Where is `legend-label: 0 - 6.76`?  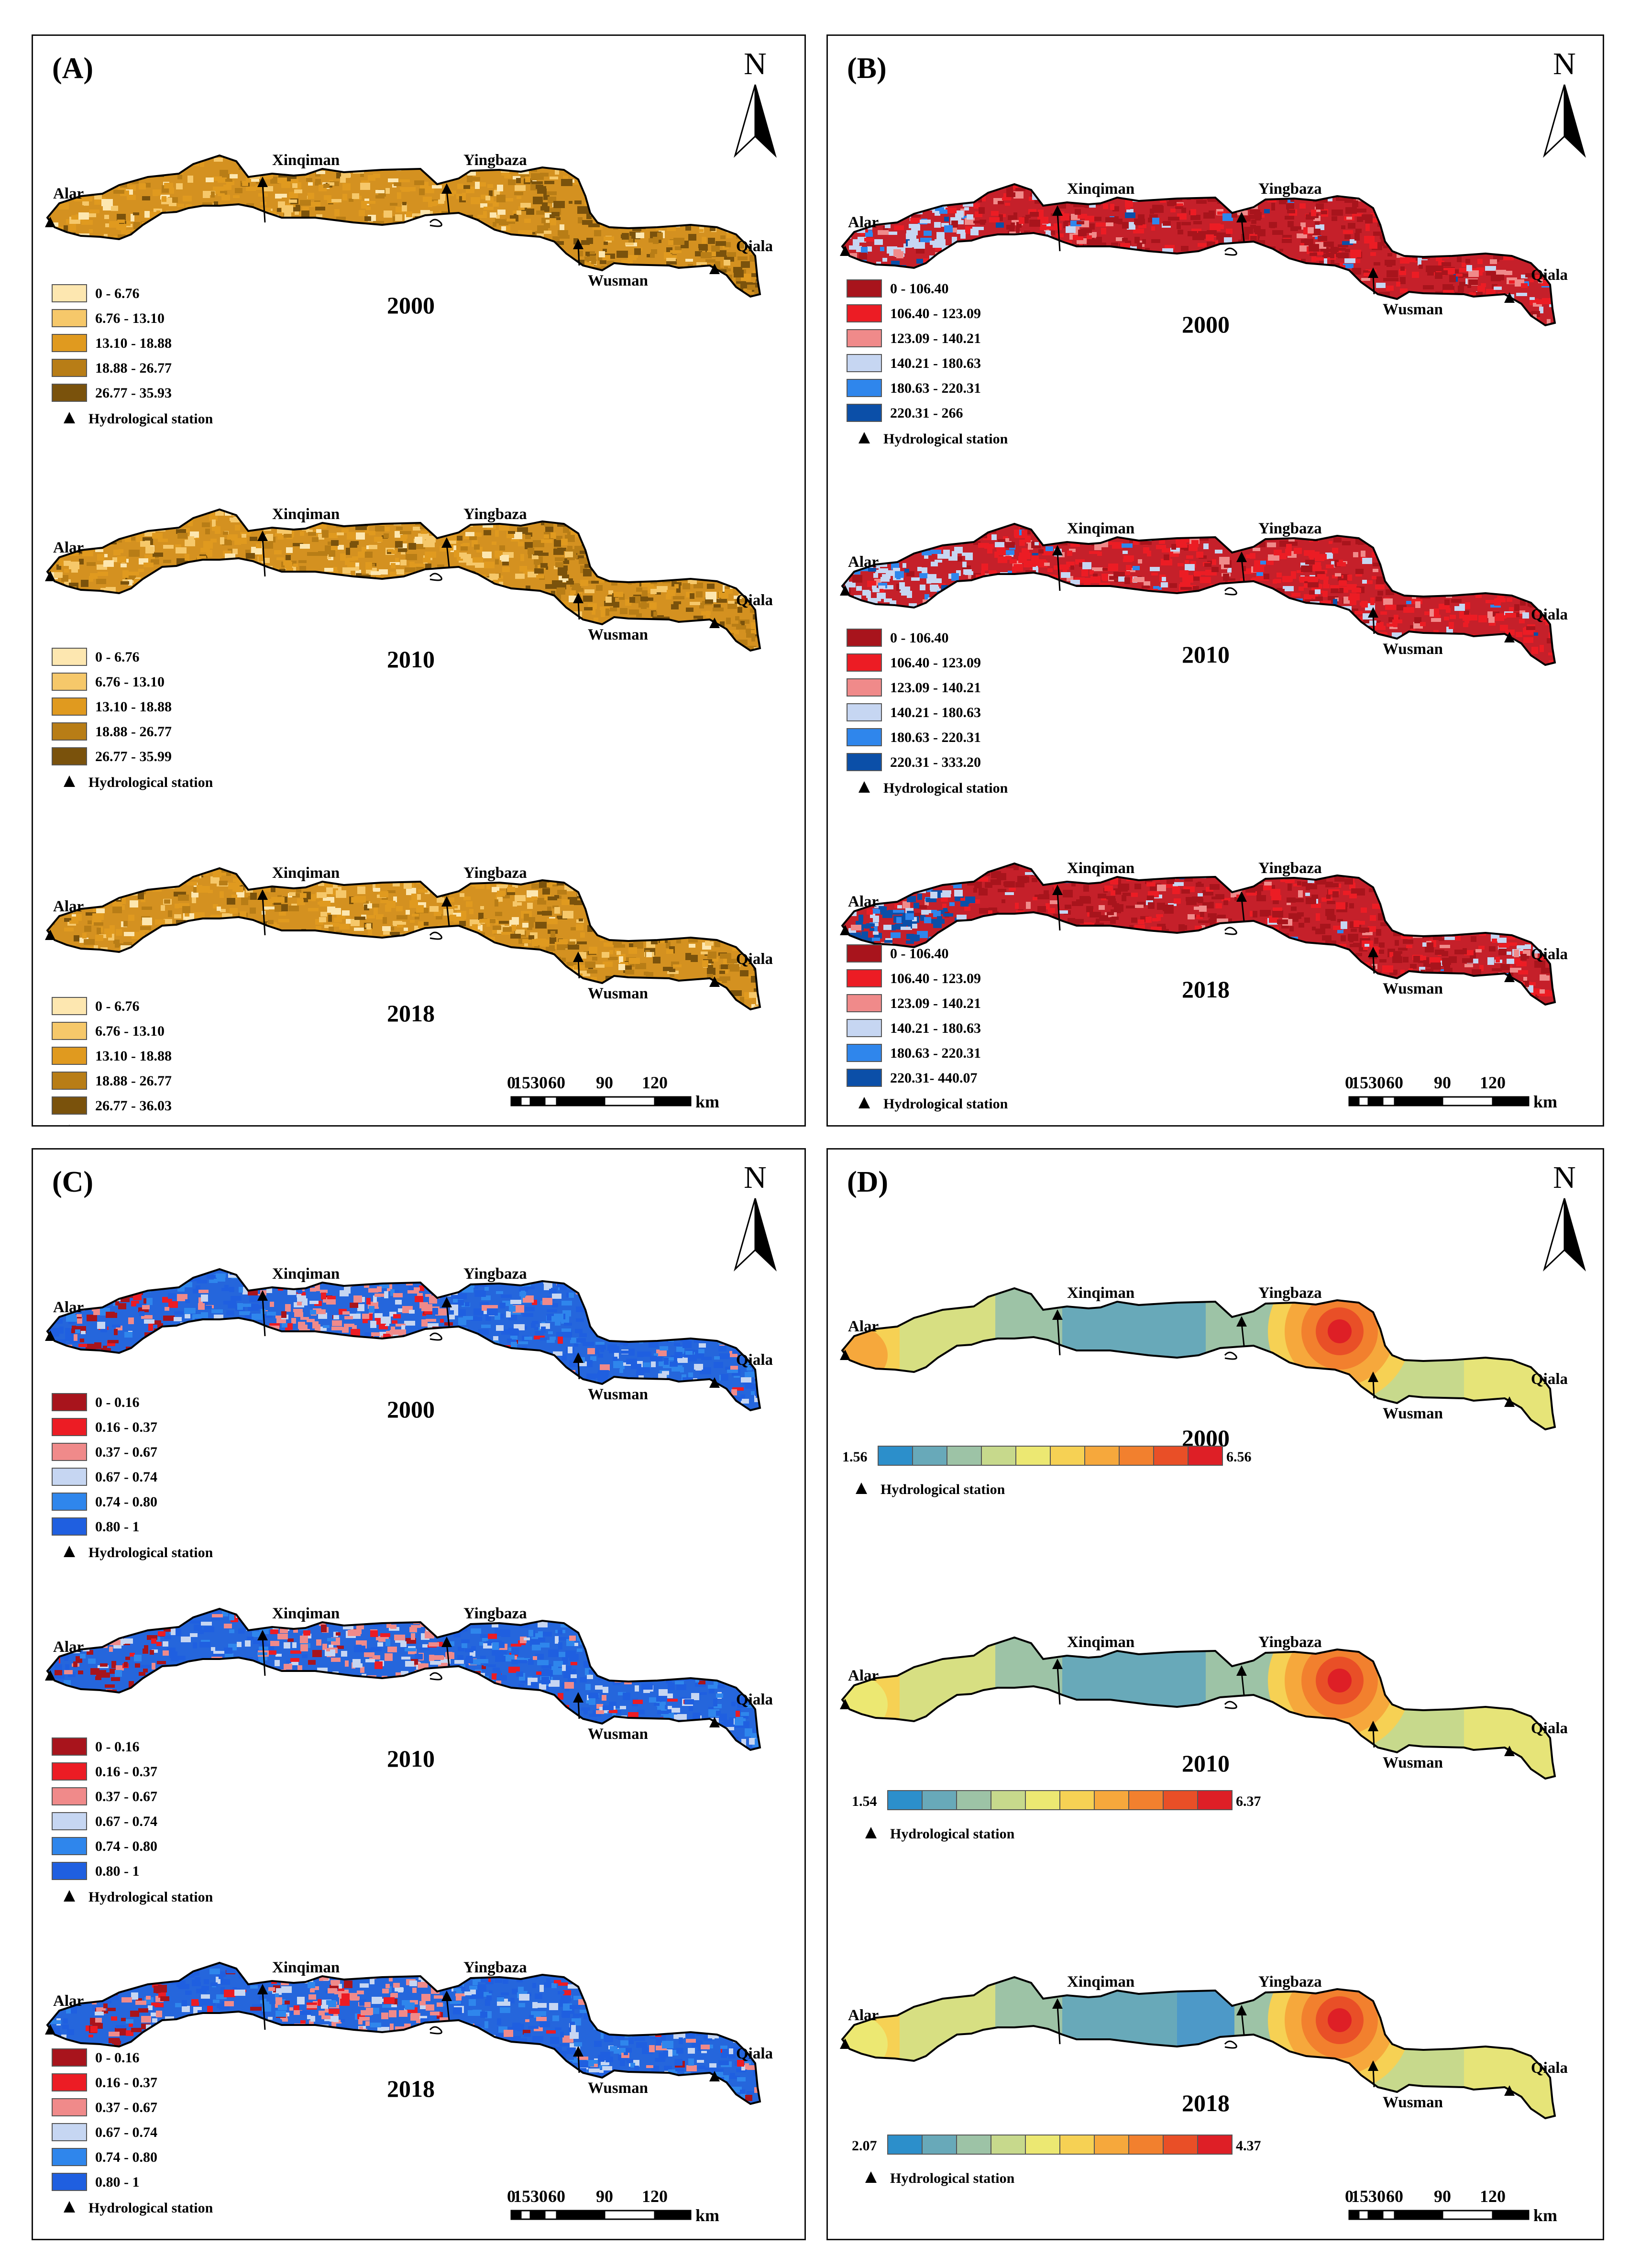 legend-label: 0 - 6.76 is located at coordinates (118, 293).